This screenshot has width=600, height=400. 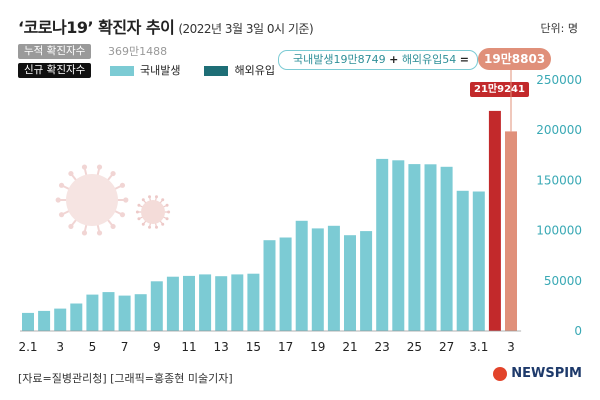 What do you see at coordinates (559, 205) in the screenshot?
I see `y-axis: 0 50000 100000 150000 200000 250000` at bounding box center [559, 205].